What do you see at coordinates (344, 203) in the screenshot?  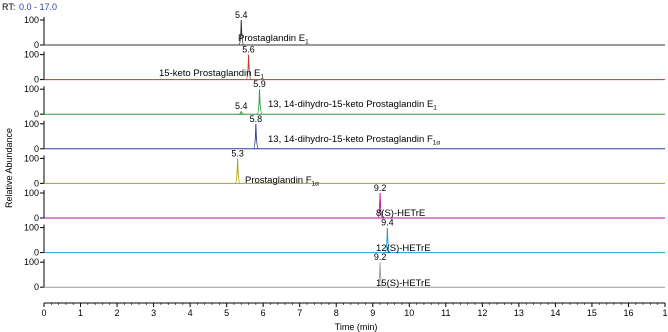 I see `chromatogram-panel: 0 100 9.2 8(S)-HETrE` at bounding box center [344, 203].